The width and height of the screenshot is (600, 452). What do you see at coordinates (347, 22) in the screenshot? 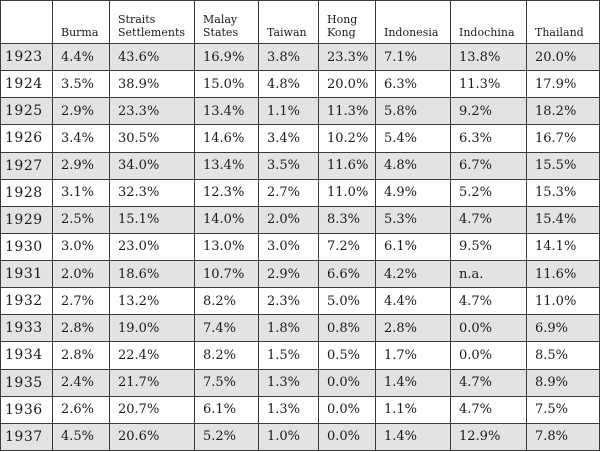
I see `header-cell-hong-kong: Hong Kong` at bounding box center [347, 22].